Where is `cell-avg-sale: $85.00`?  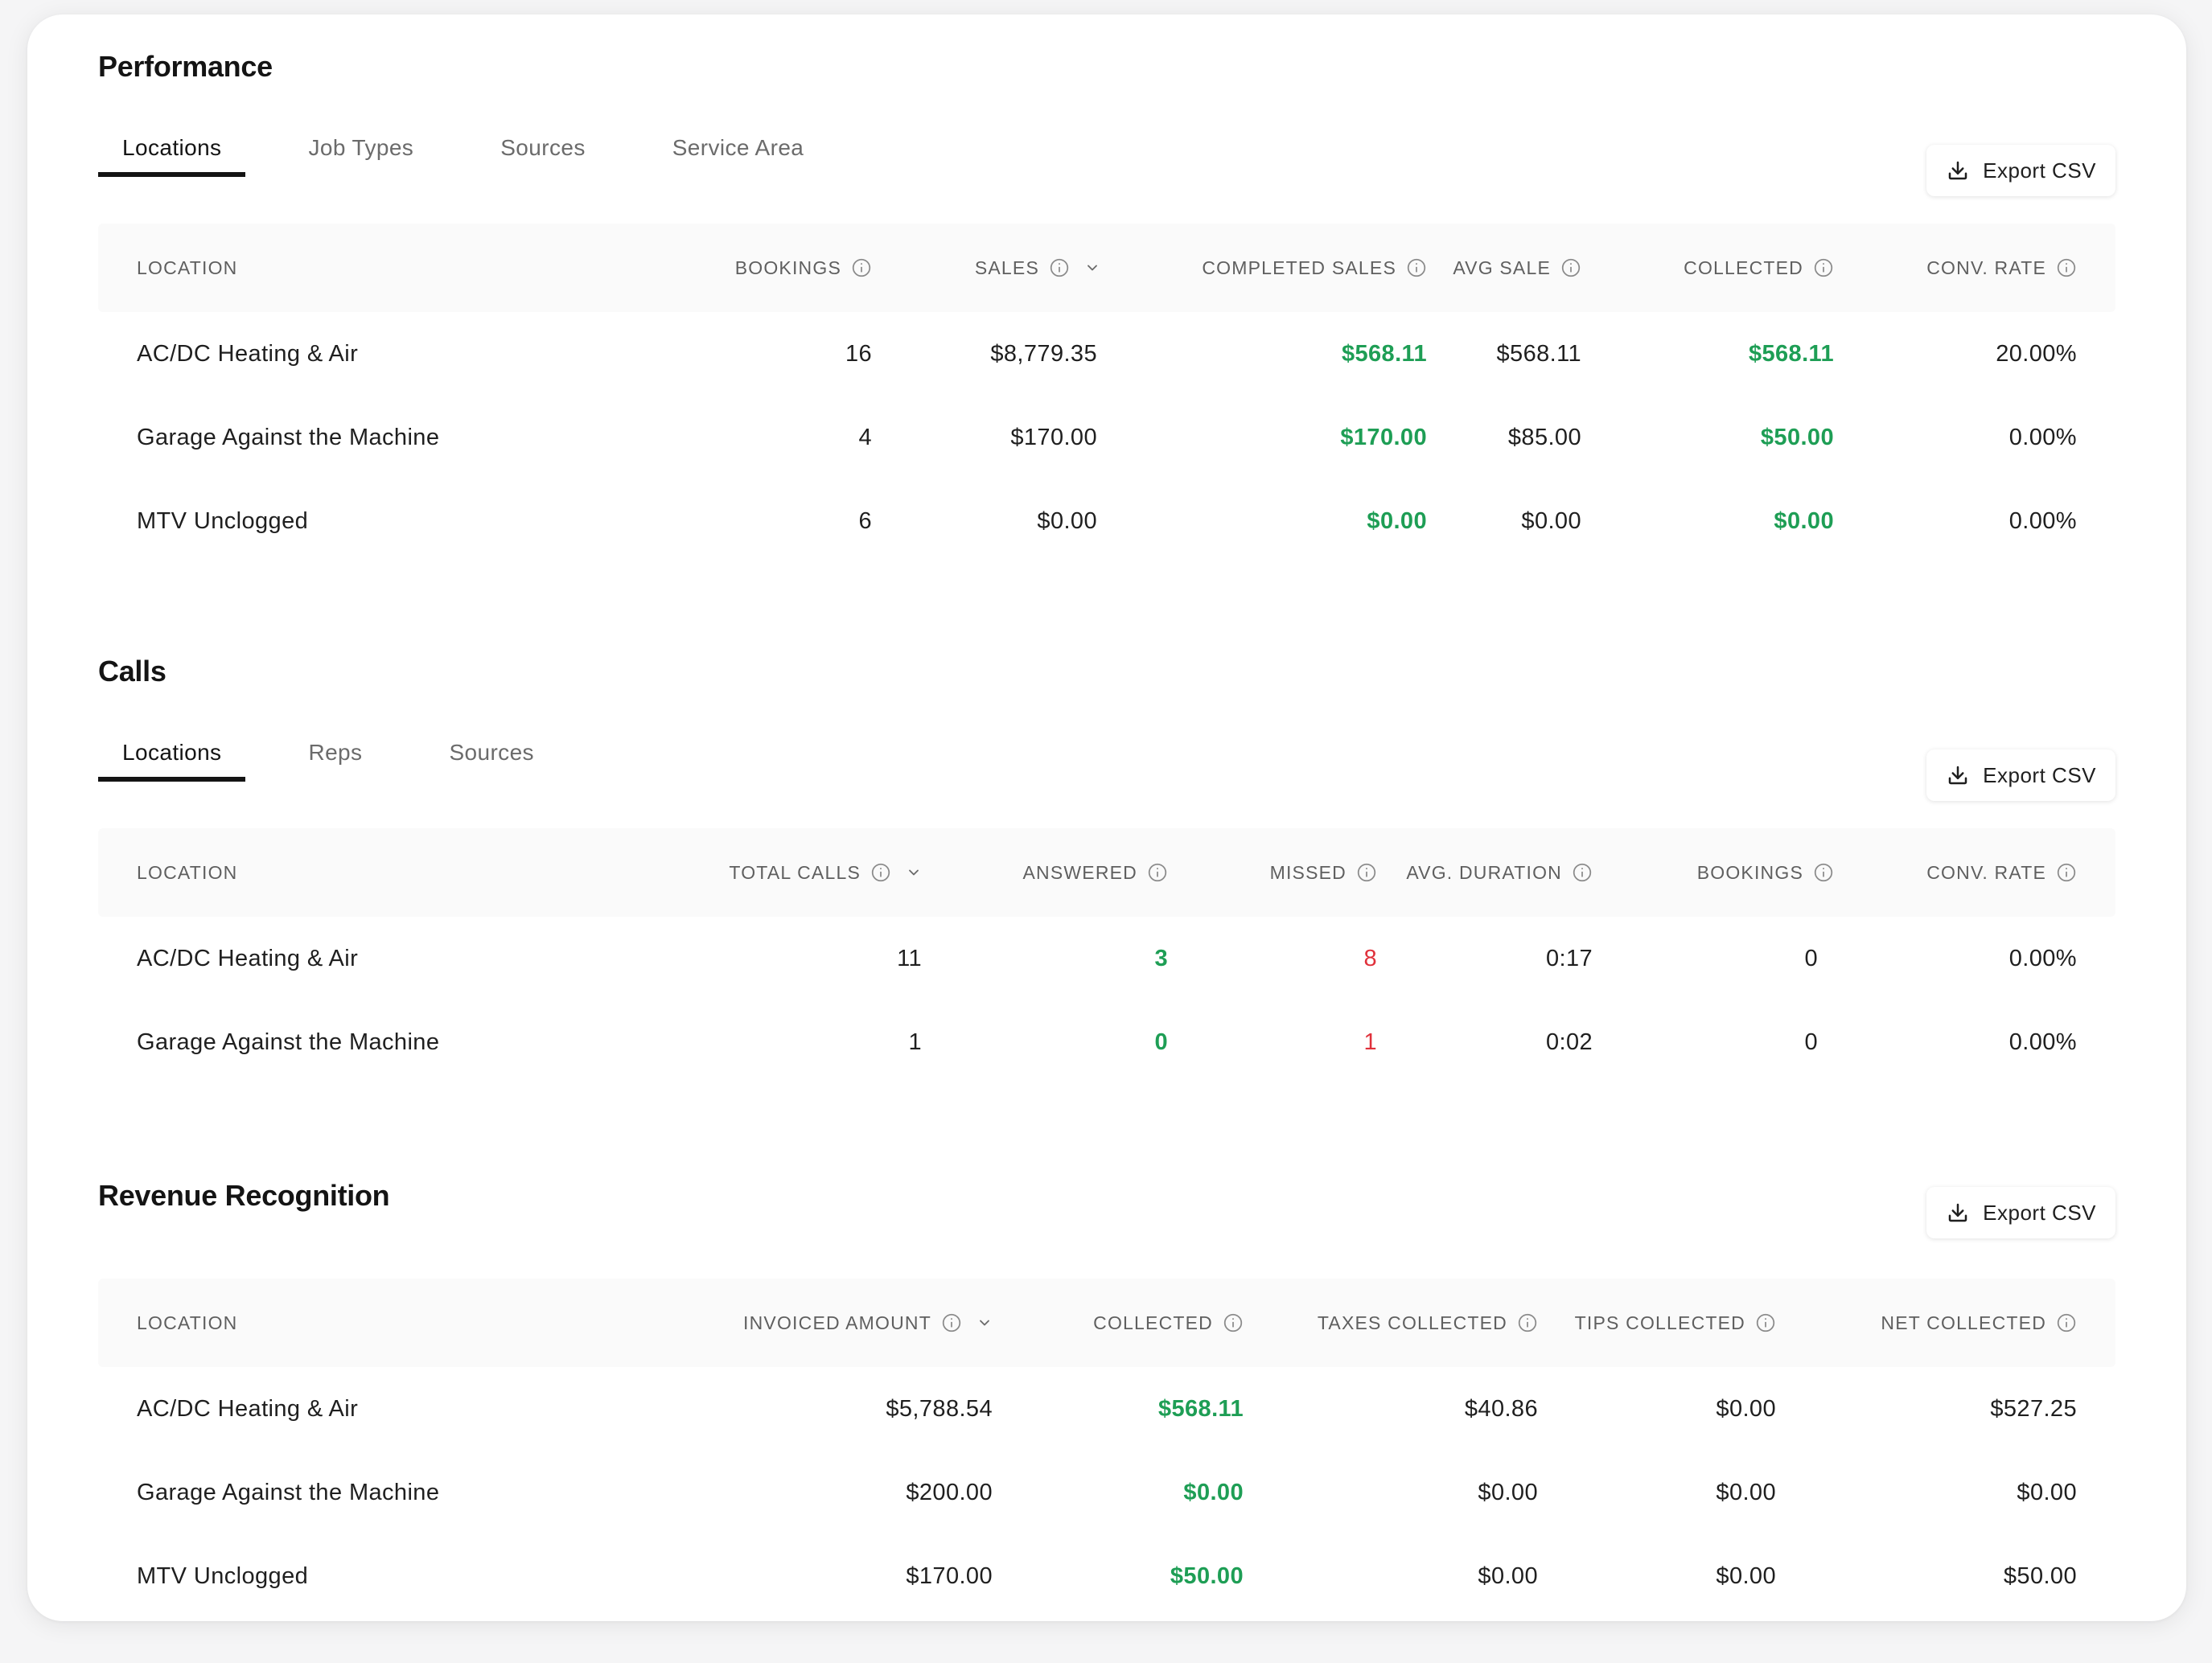 cell-avg-sale: $85.00 is located at coordinates (1544, 437).